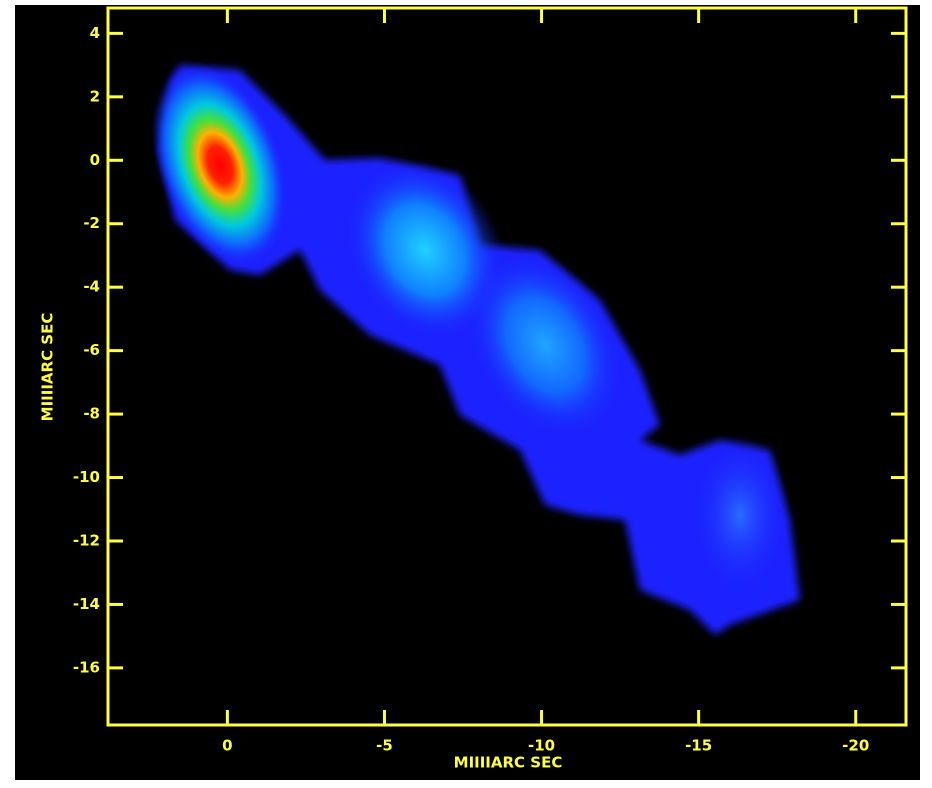 The width and height of the screenshot is (932, 788). I want to click on y-tick-label: -6, so click(91, 350).